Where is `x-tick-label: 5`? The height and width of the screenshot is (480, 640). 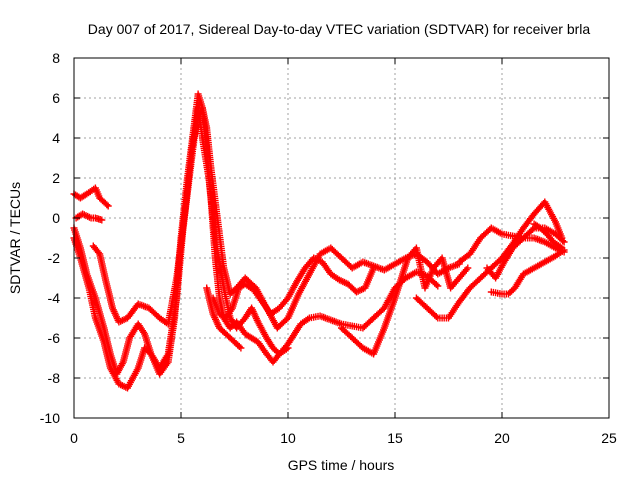 x-tick-label: 5 is located at coordinates (181, 438).